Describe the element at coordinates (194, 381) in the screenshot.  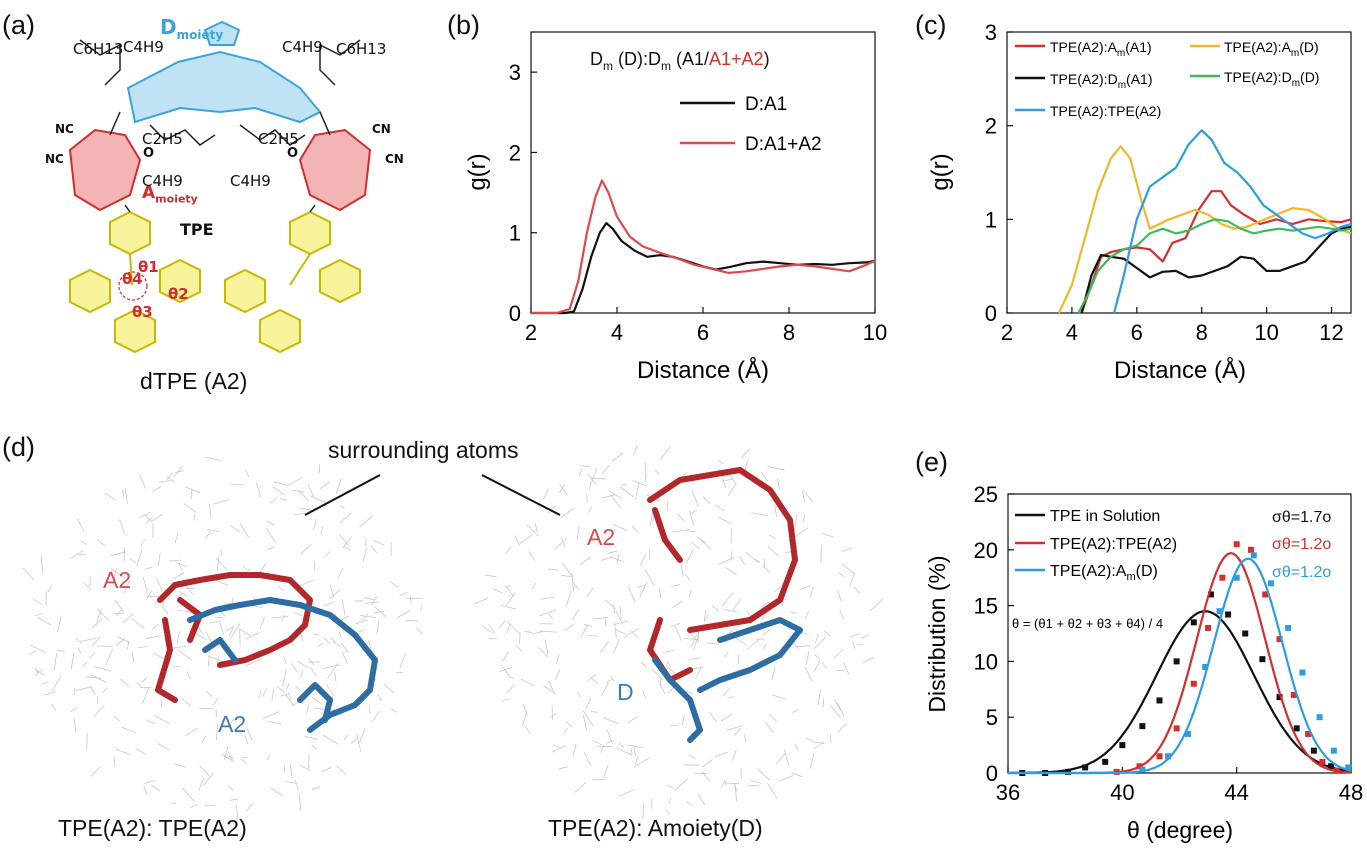
I see `panel-a-caption: dTPE (A2)` at that location.